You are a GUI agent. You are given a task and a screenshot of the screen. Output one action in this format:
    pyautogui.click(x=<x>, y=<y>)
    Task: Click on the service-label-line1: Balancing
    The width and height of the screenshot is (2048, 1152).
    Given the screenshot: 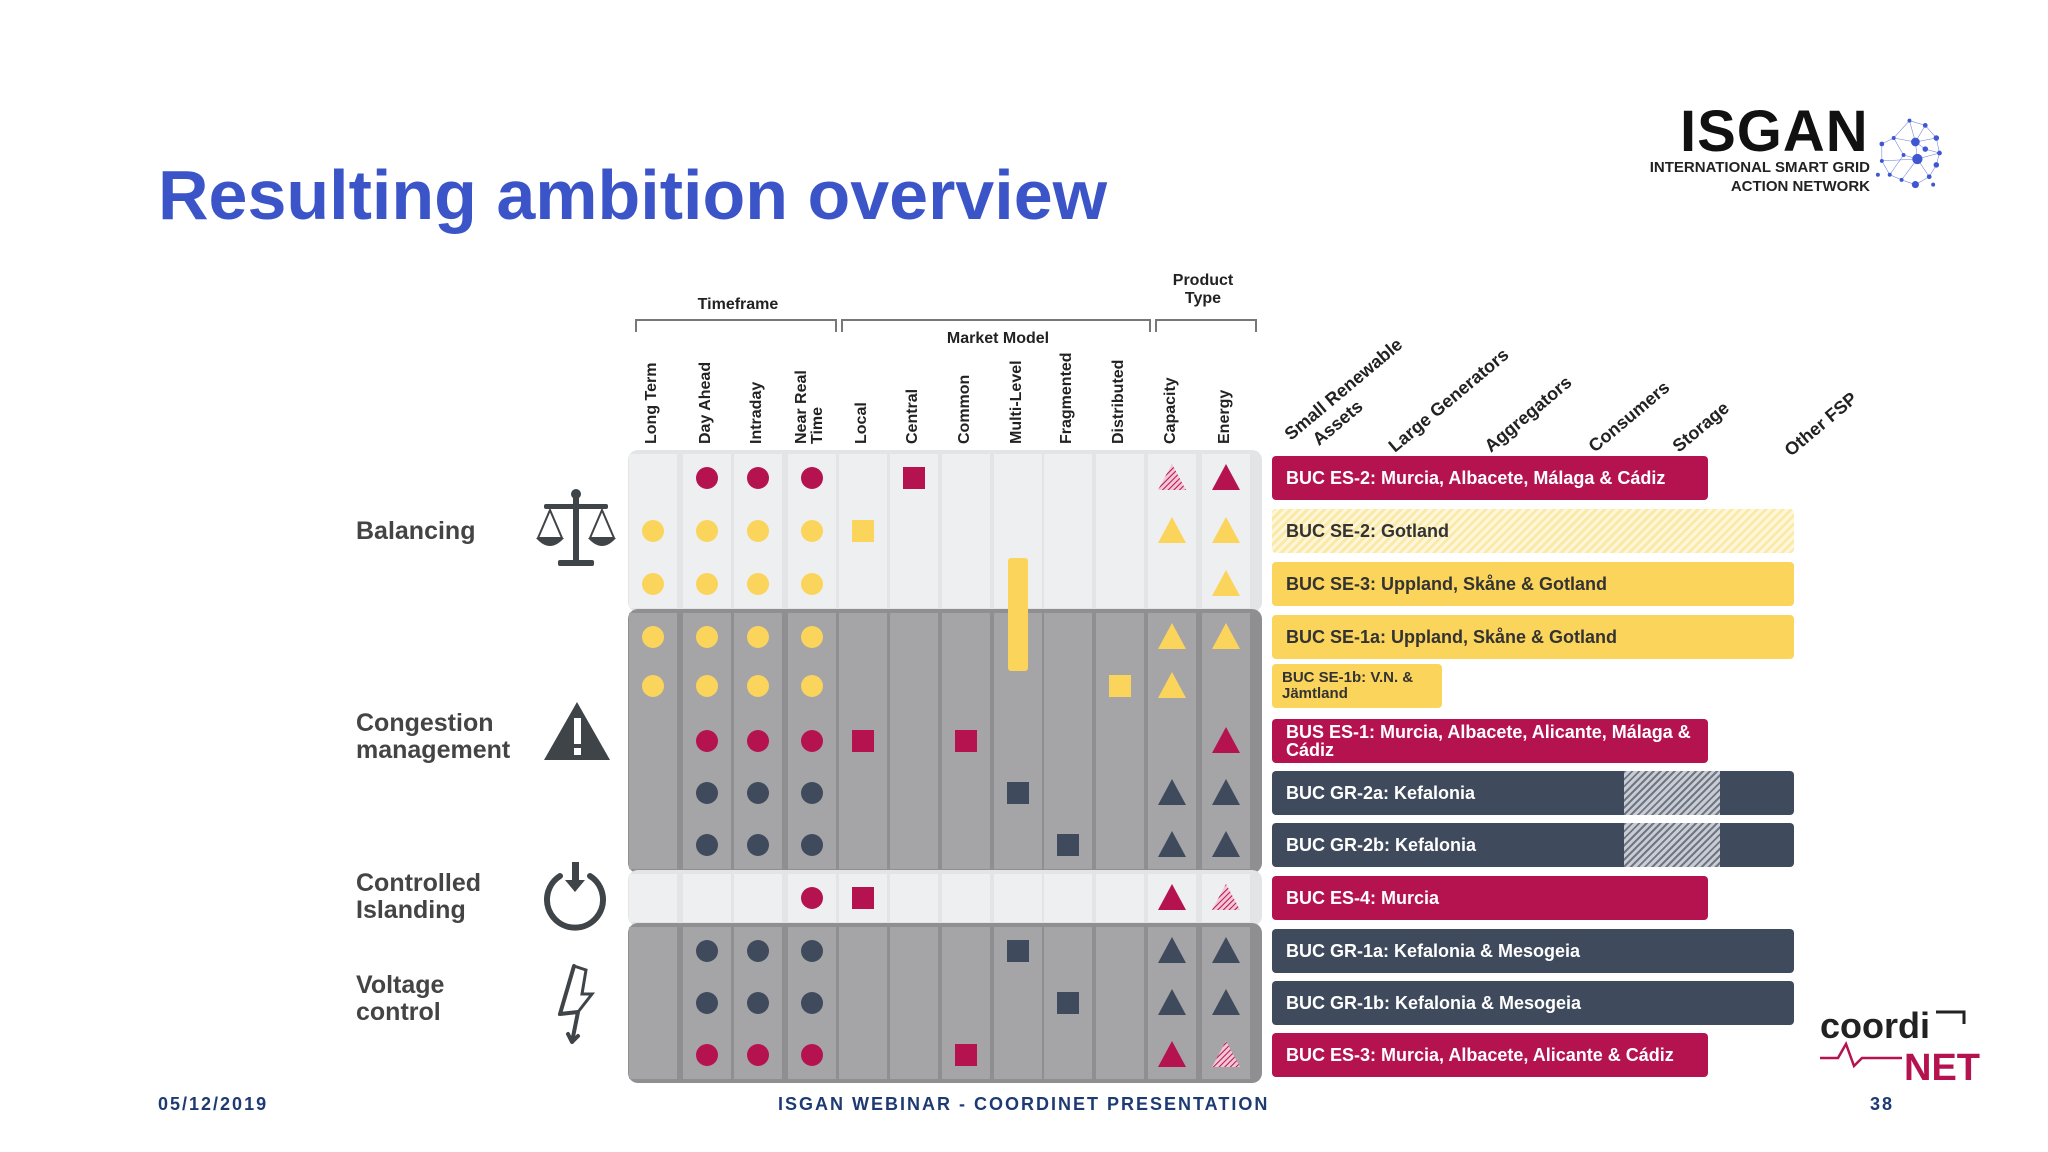 What is the action you would take?
    pyautogui.click(x=416, y=531)
    